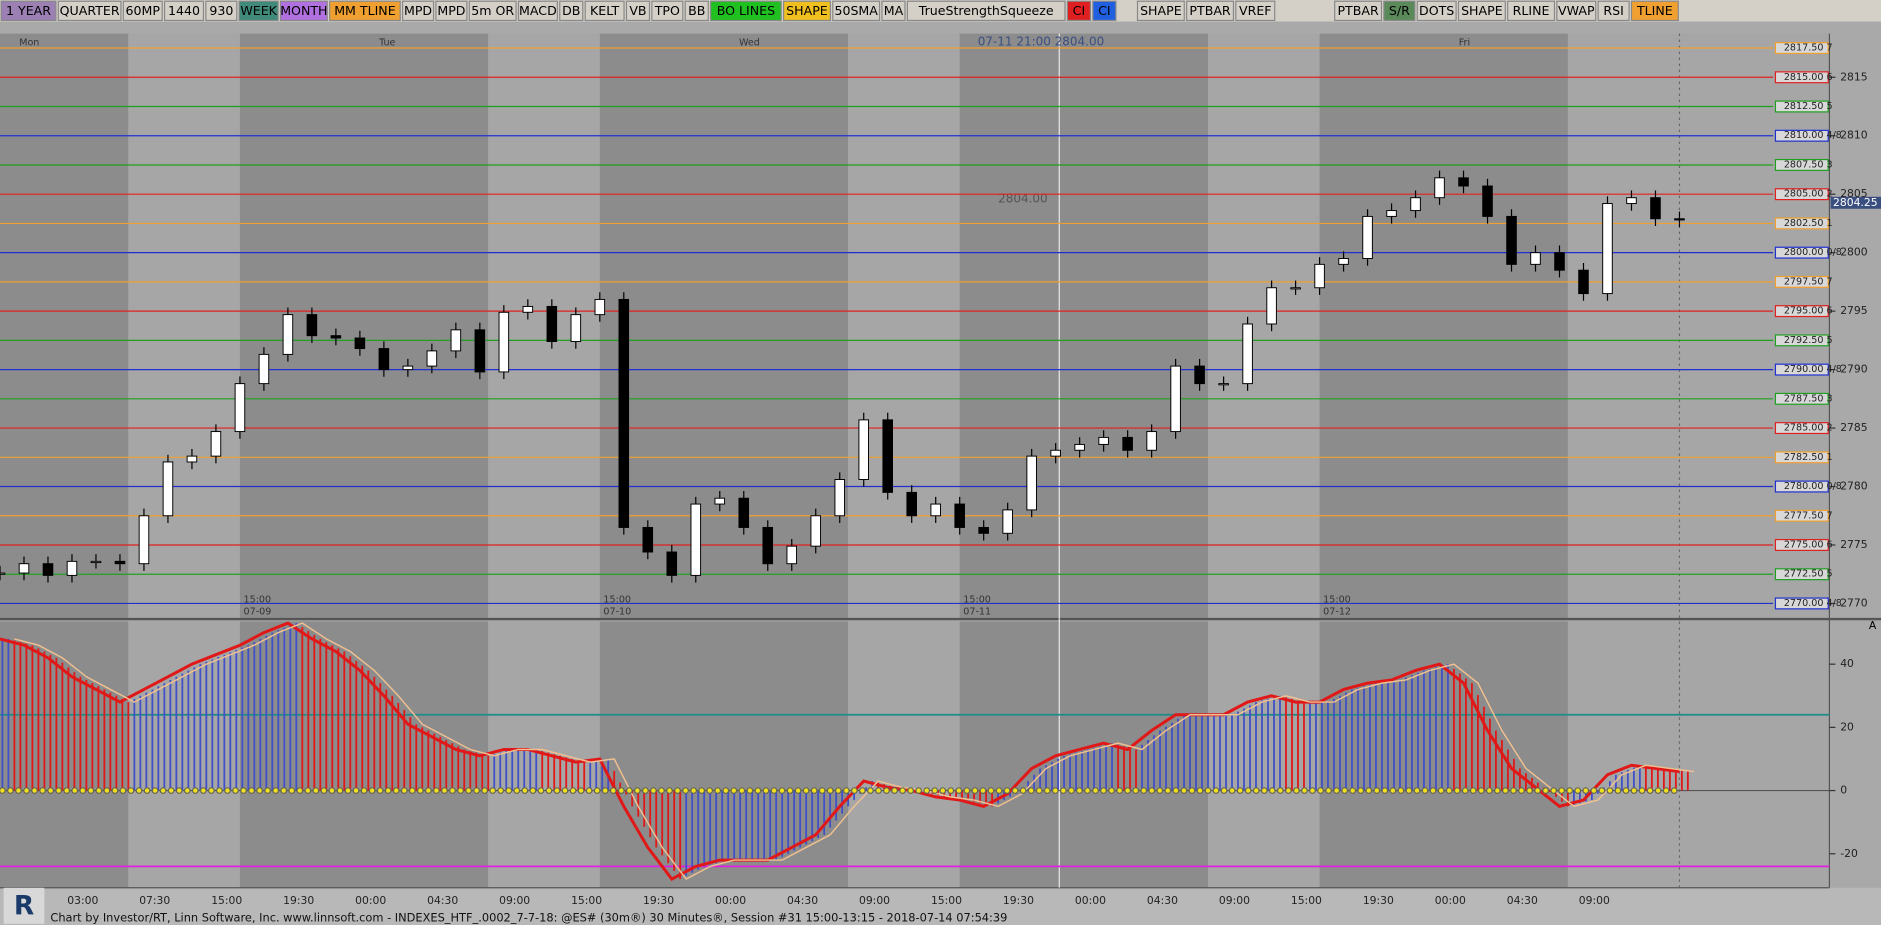 The image size is (1881, 925). I want to click on time-label: 04:30, so click(442, 900).